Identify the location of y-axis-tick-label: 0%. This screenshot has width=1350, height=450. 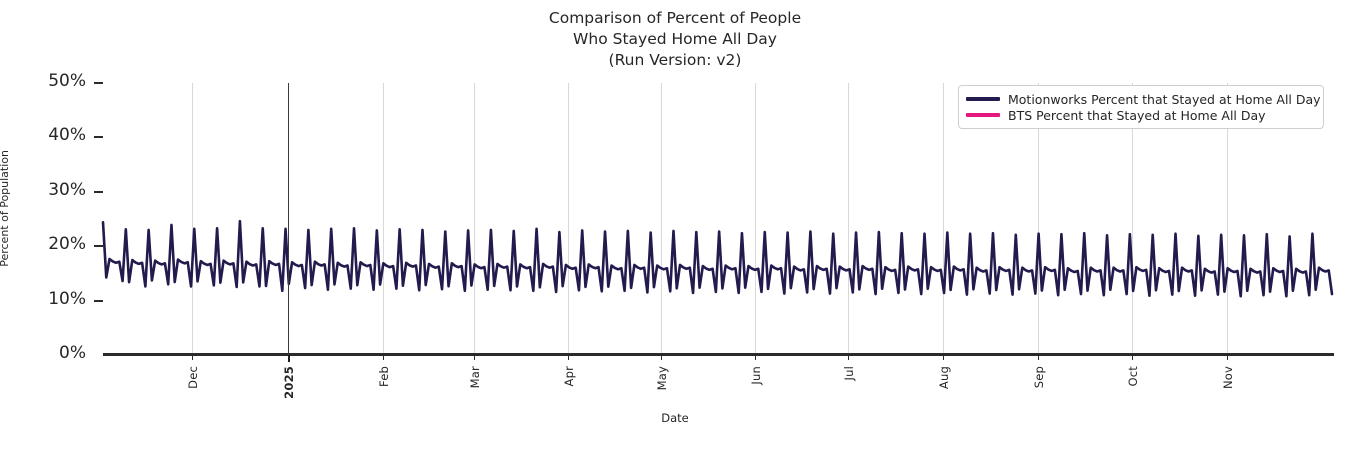
(72, 353).